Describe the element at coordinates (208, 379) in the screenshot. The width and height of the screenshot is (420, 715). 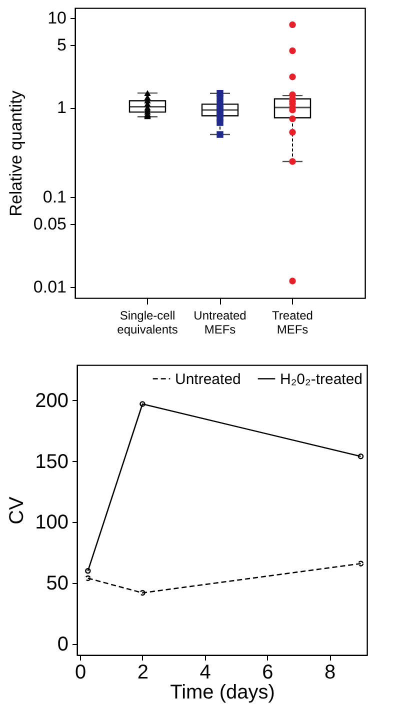
I see `legend-label: Untreated` at that location.